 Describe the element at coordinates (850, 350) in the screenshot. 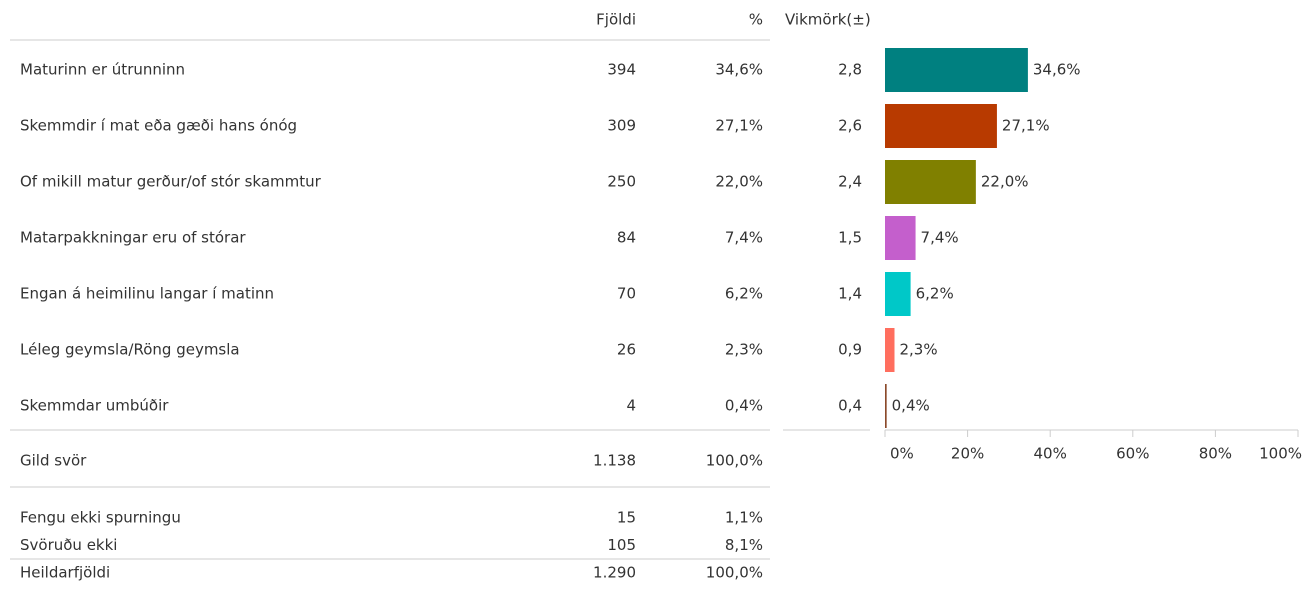

I see `table-cell: 0,9` at that location.